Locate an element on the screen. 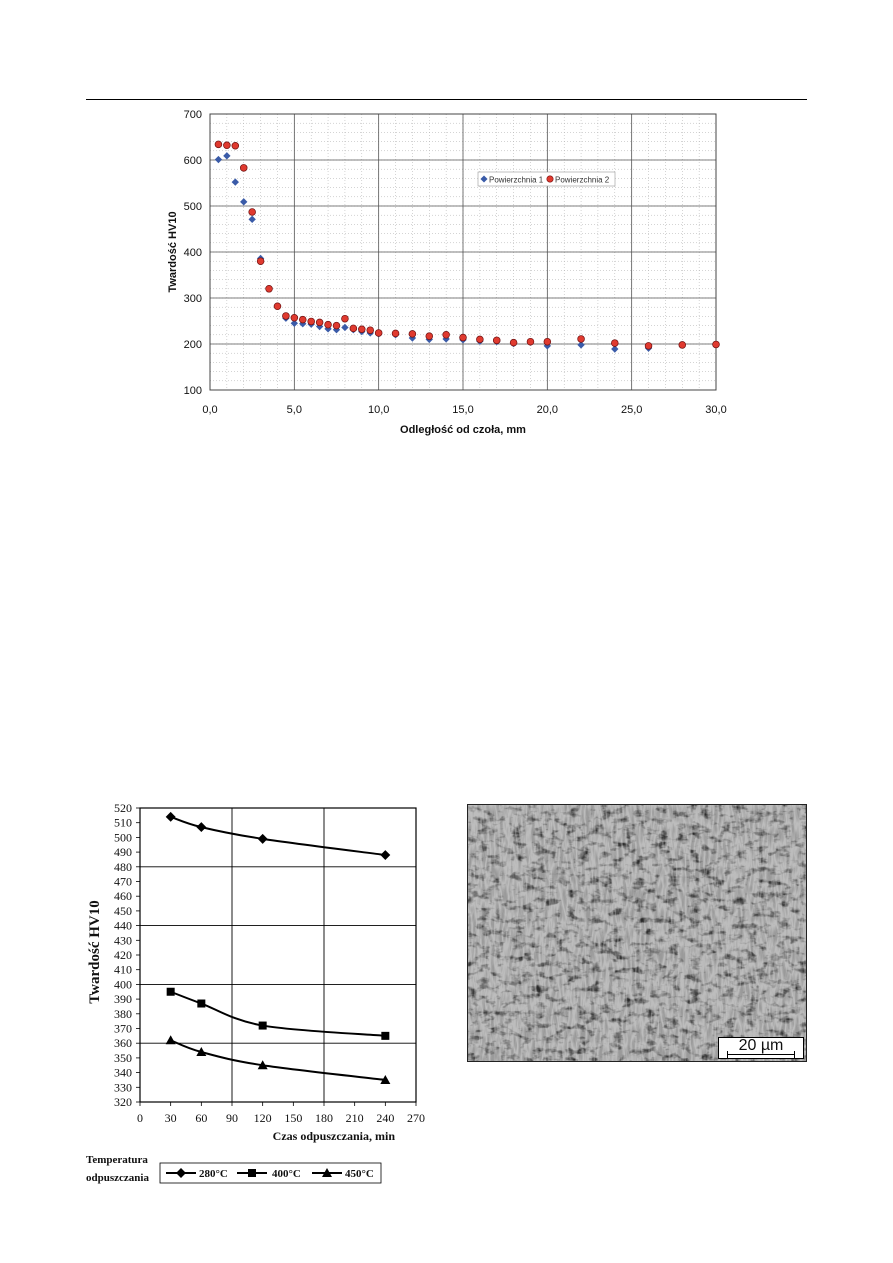 The width and height of the screenshot is (893, 1263). chart2-y-tick-label: 380 is located at coordinates (123, 1014).